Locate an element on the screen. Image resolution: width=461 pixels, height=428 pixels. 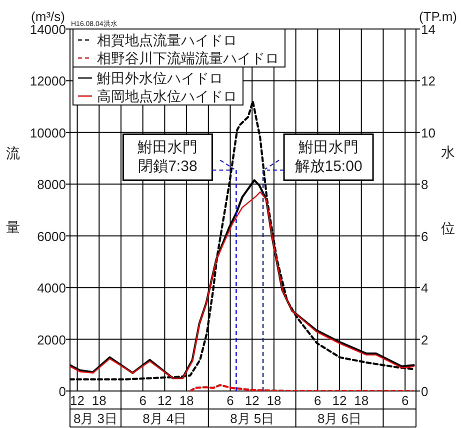
y2-tick-label: 10 is located at coordinates (428, 132).